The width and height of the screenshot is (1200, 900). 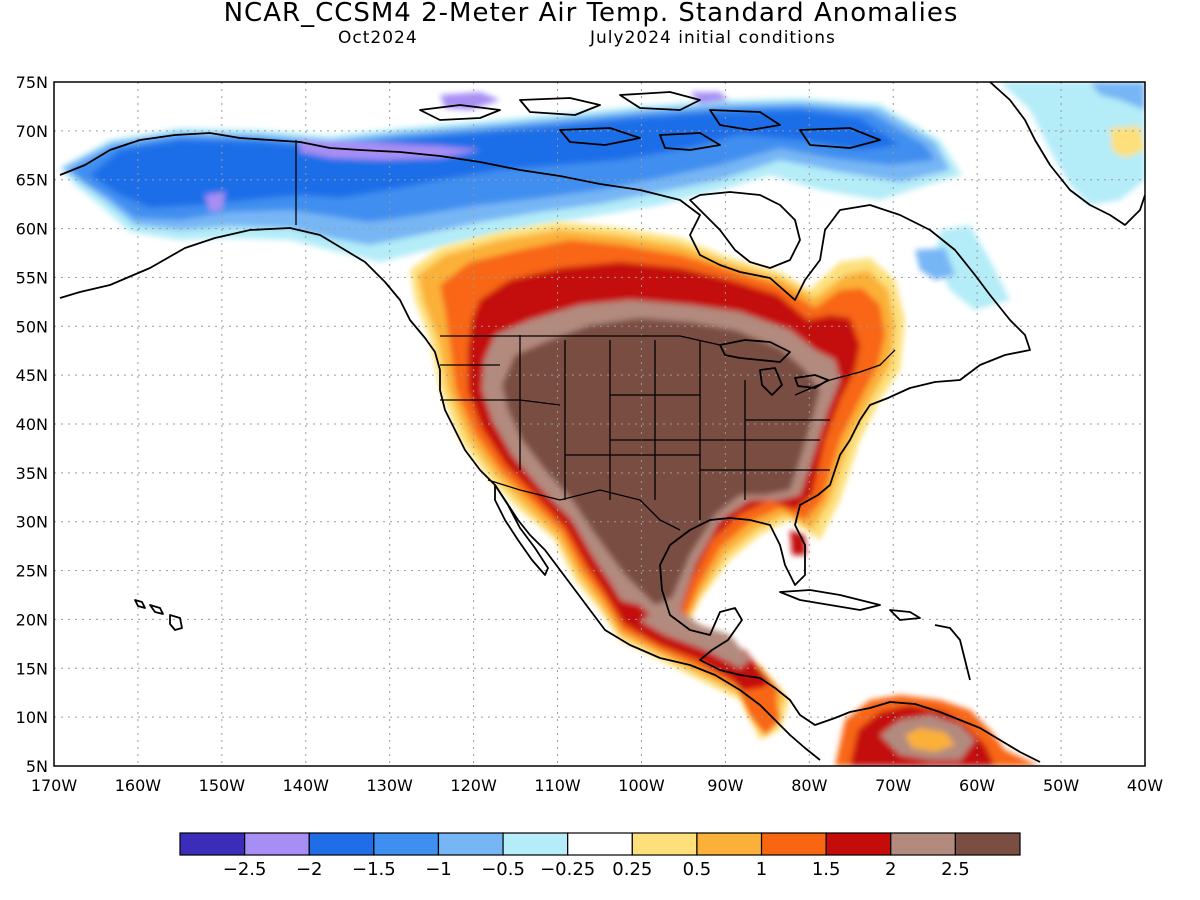 I want to click on lon-tick-label: 100W, so click(x=641, y=785).